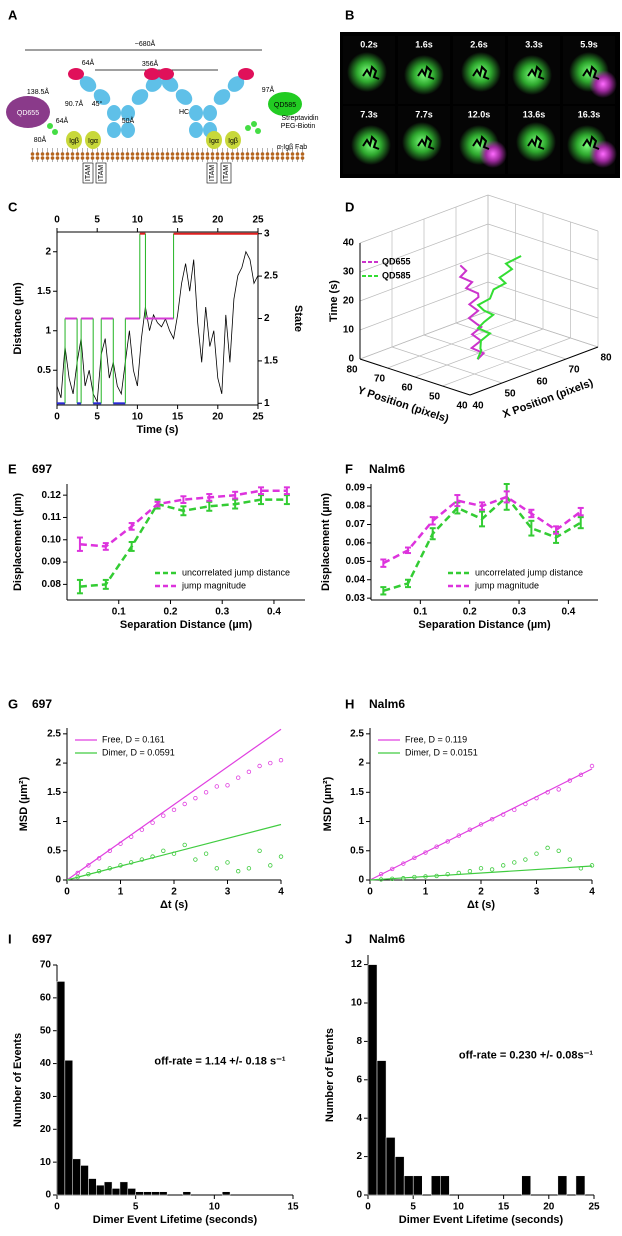 The image size is (622, 1236). Describe the element at coordinates (40, 139) in the screenshot. I see `diagram-label: 80Å` at that location.